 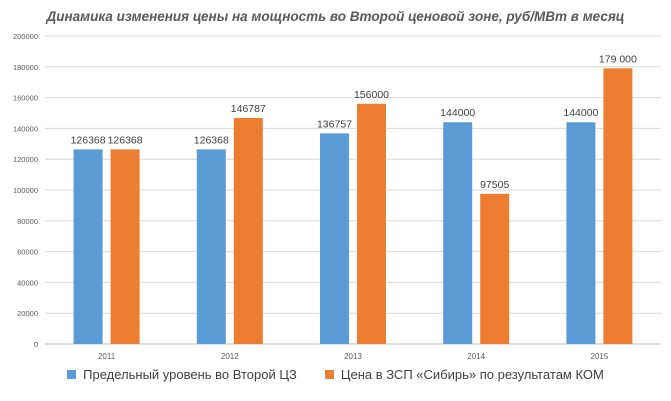 I want to click on x-tick-label: 2013, so click(x=353, y=356).